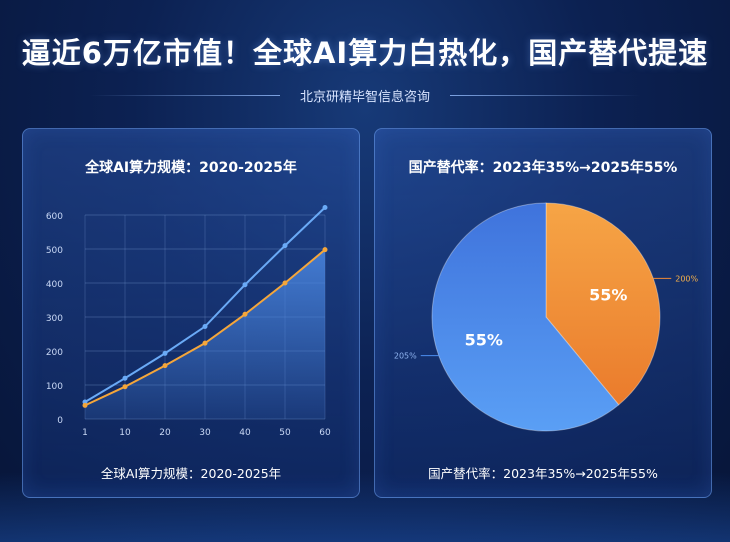  I want to click on subtitle-divider-right, so click(545, 95).